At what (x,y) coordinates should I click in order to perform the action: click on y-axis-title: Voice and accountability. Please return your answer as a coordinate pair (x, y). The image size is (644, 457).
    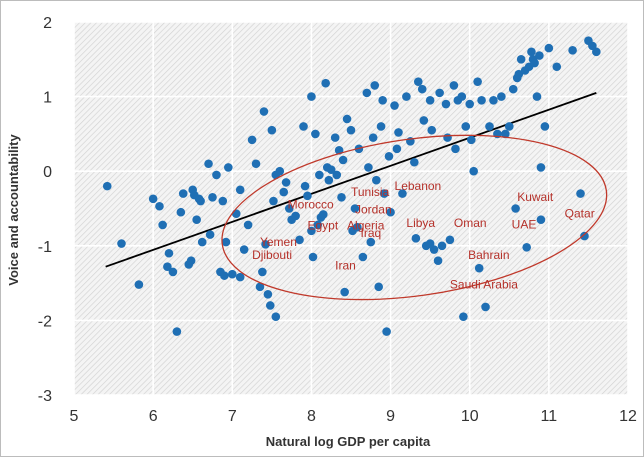
    Looking at the image, I should click on (13, 210).